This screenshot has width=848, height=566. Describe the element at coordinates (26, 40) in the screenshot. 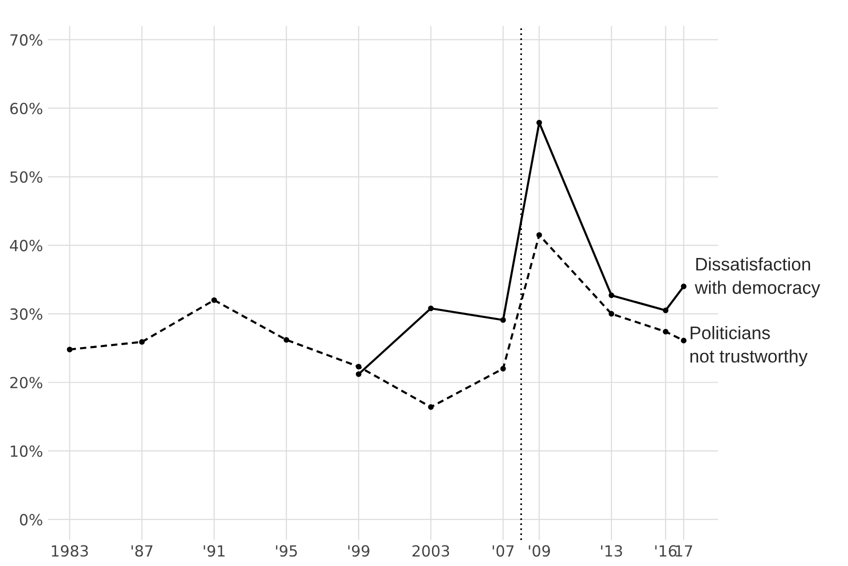

I see `y-tick-label: 70%` at that location.